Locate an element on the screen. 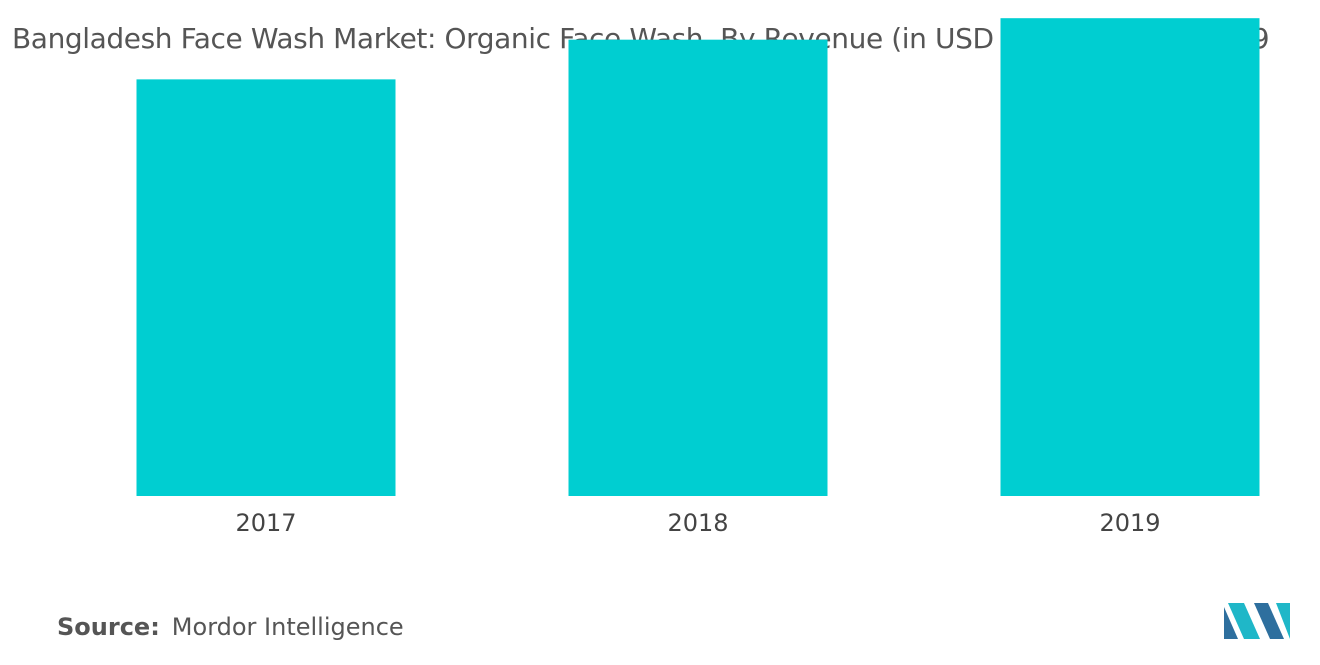  bar-2017 is located at coordinates (266, 288).